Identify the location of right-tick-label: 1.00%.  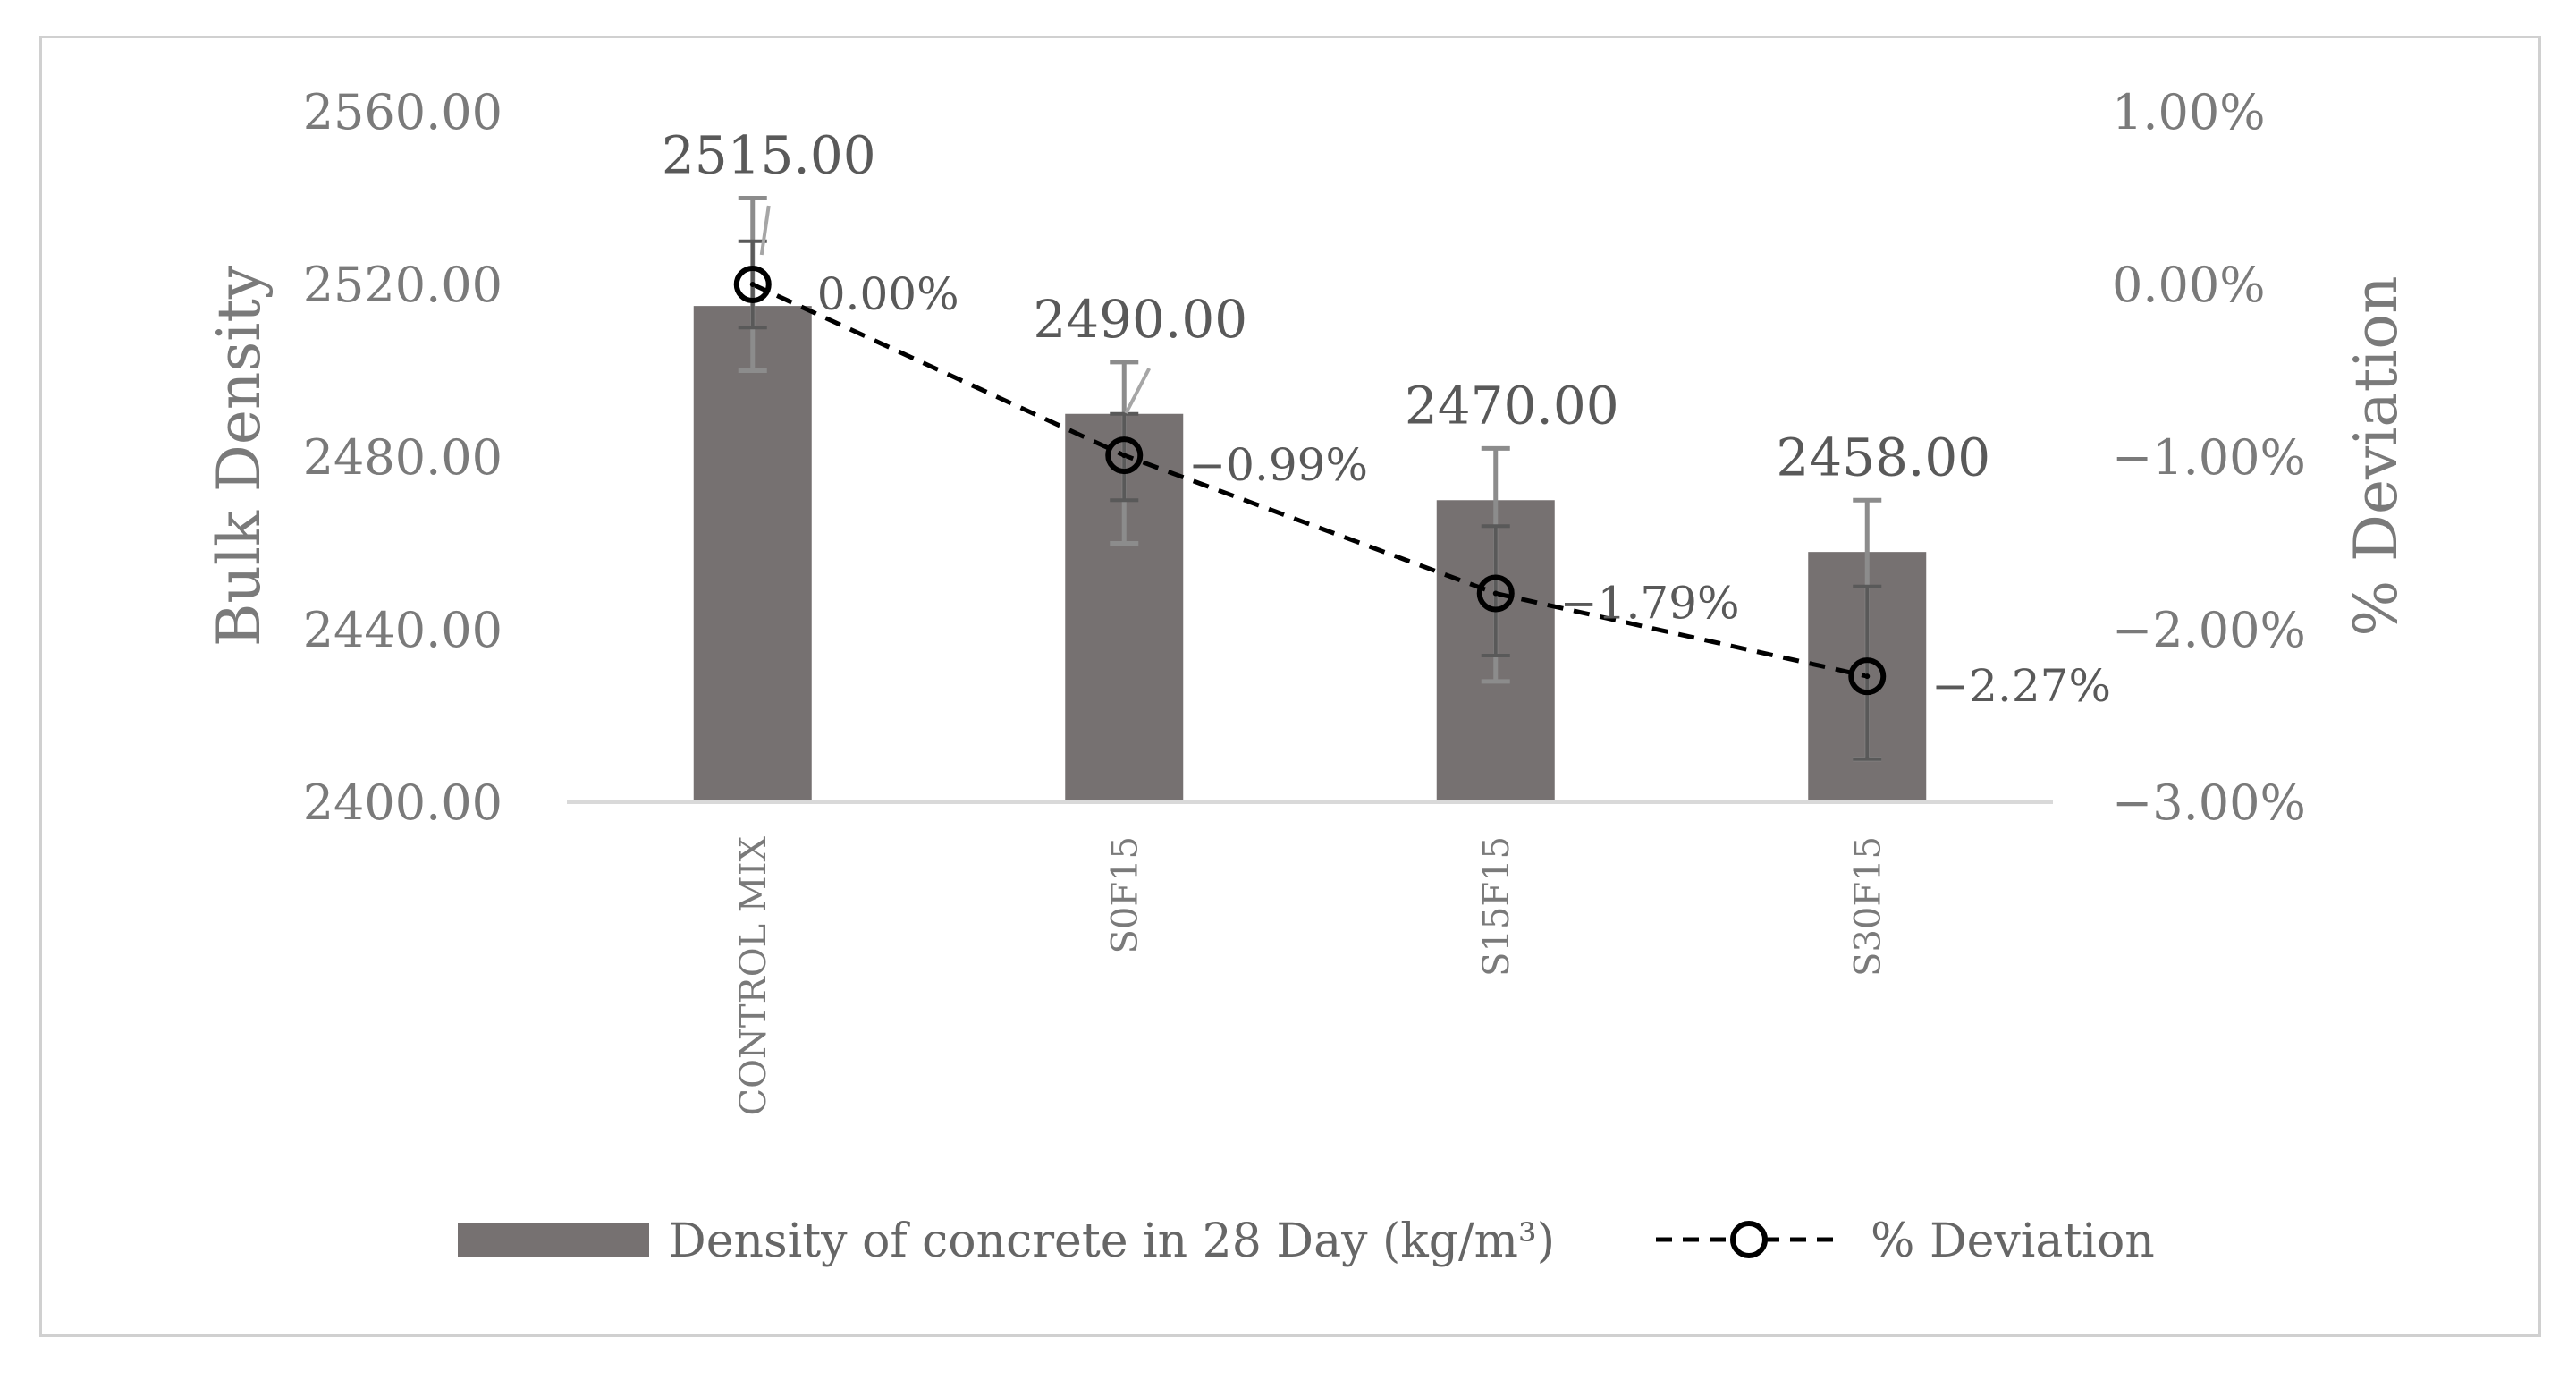
(2189, 112).